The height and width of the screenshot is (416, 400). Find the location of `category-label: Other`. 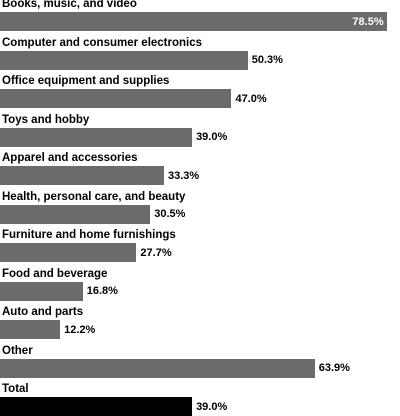

category-label: Other is located at coordinates (17, 350).